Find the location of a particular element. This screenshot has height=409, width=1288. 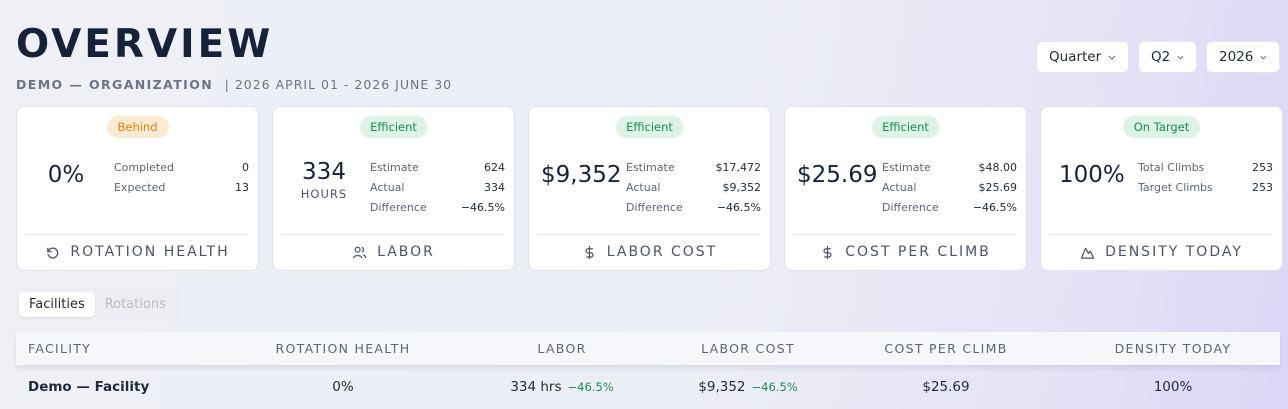

labor-delta: −46.5% is located at coordinates (590, 387).